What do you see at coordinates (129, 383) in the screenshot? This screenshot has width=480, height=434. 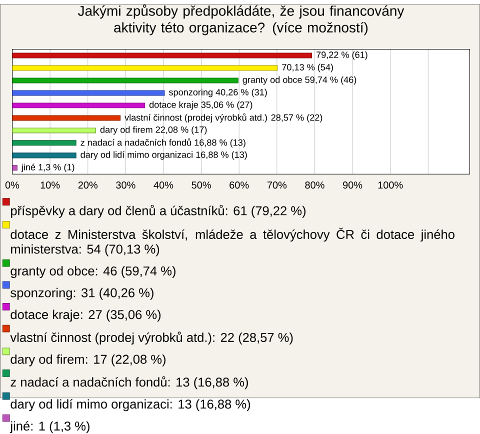 I see `legend-label: z nadací a nadačních fondů: 13 (16,88 %)` at bounding box center [129, 383].